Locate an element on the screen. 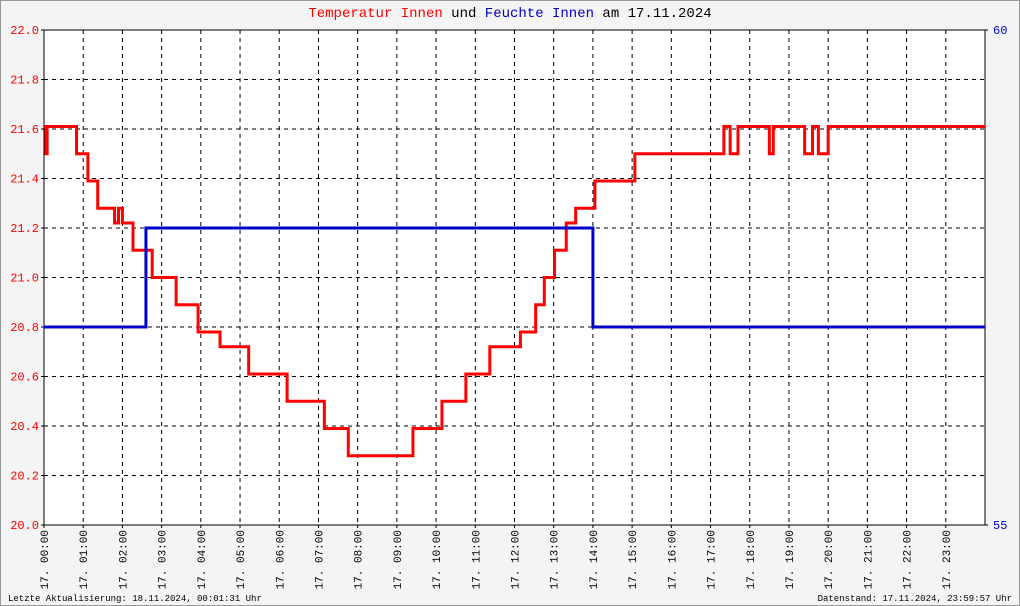 Image resolution: width=1020 pixels, height=606 pixels. x-tick-label: 17. 00:00 is located at coordinates (46, 559).